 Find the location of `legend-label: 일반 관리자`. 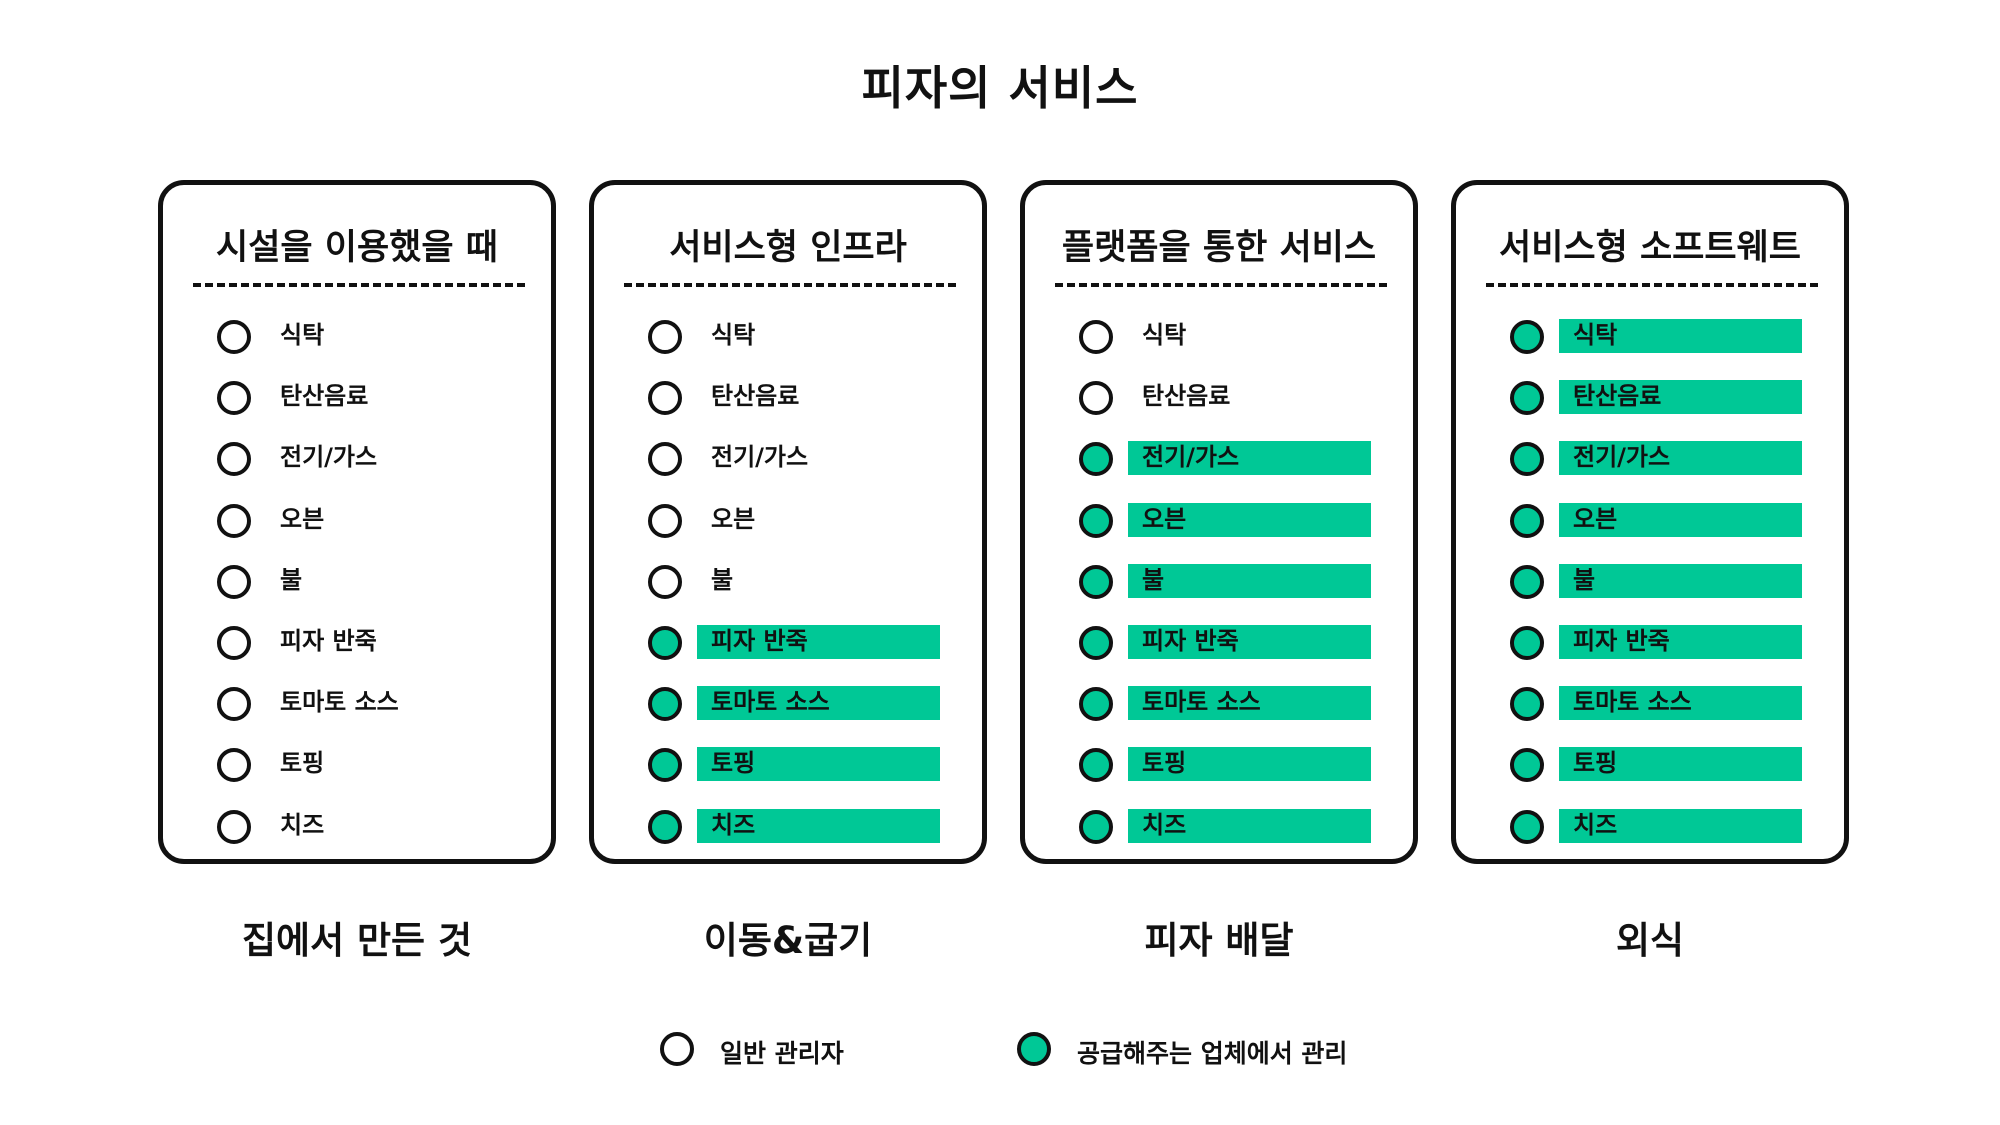

legend-label: 일반 관리자 is located at coordinates (782, 1053).